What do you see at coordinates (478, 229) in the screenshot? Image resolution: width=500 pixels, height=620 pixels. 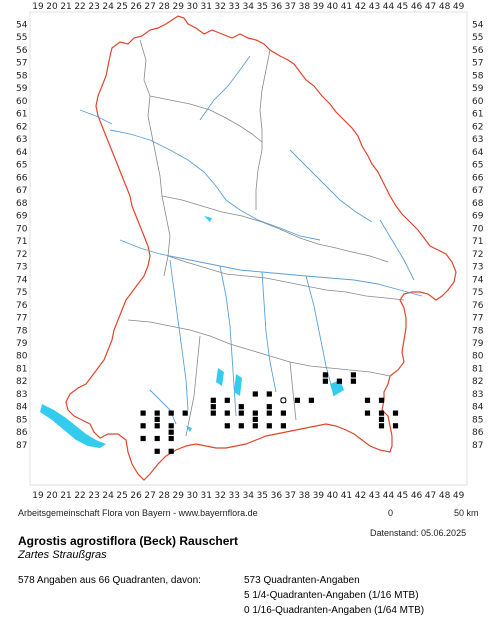 I see `y-tick-label-right: 70` at bounding box center [478, 229].